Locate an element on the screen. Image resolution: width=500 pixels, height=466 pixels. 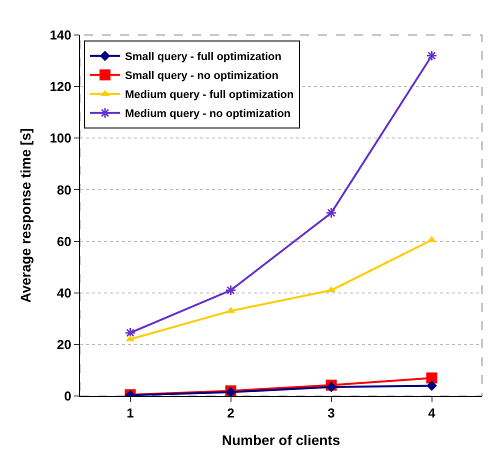
x-axis-title: Number of clients is located at coordinates (281, 440).